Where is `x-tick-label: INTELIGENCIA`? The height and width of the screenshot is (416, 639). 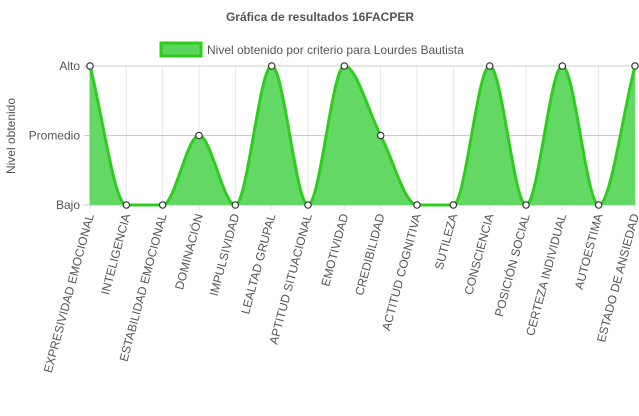 x-tick-label: INTELIGENCIA is located at coordinates (115, 254).